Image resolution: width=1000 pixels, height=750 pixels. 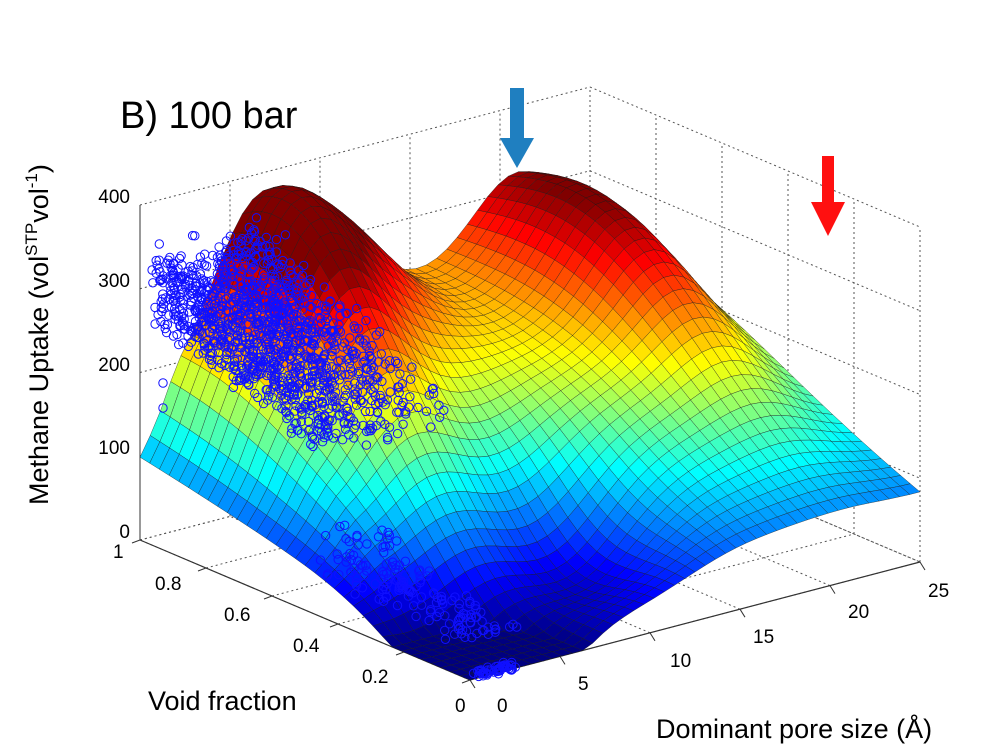 I want to click on y-tick-5: 25, so click(x=938, y=591).